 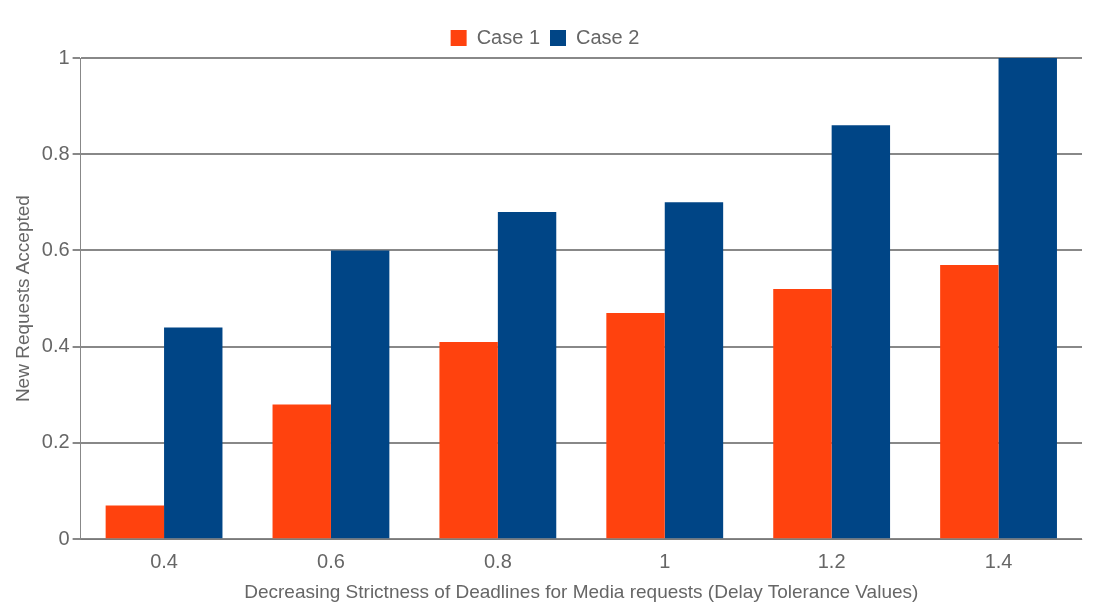 What do you see at coordinates (64, 537) in the screenshot?
I see `y-tick-label: 0` at bounding box center [64, 537].